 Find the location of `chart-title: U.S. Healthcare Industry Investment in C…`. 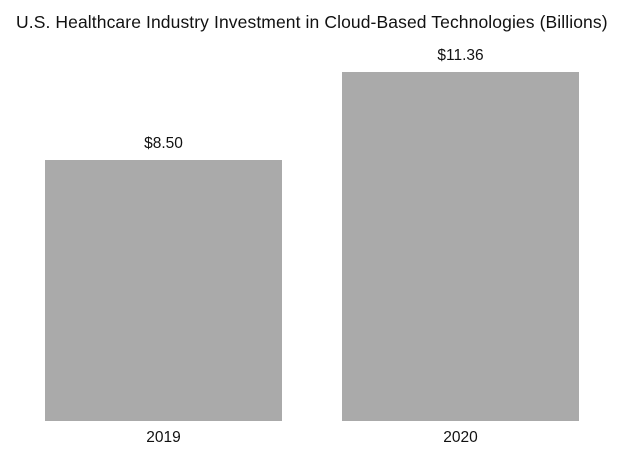

chart-title: U.S. Healthcare Industry Investment in C… is located at coordinates (312, 22).